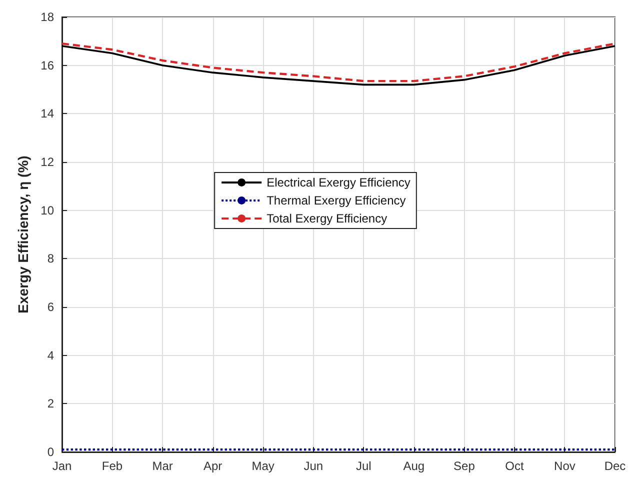 This screenshot has width=631, height=479. Describe the element at coordinates (22, 235) in the screenshot. I see `y-axis-title: Exergy Efficiency, η (%)` at that location.